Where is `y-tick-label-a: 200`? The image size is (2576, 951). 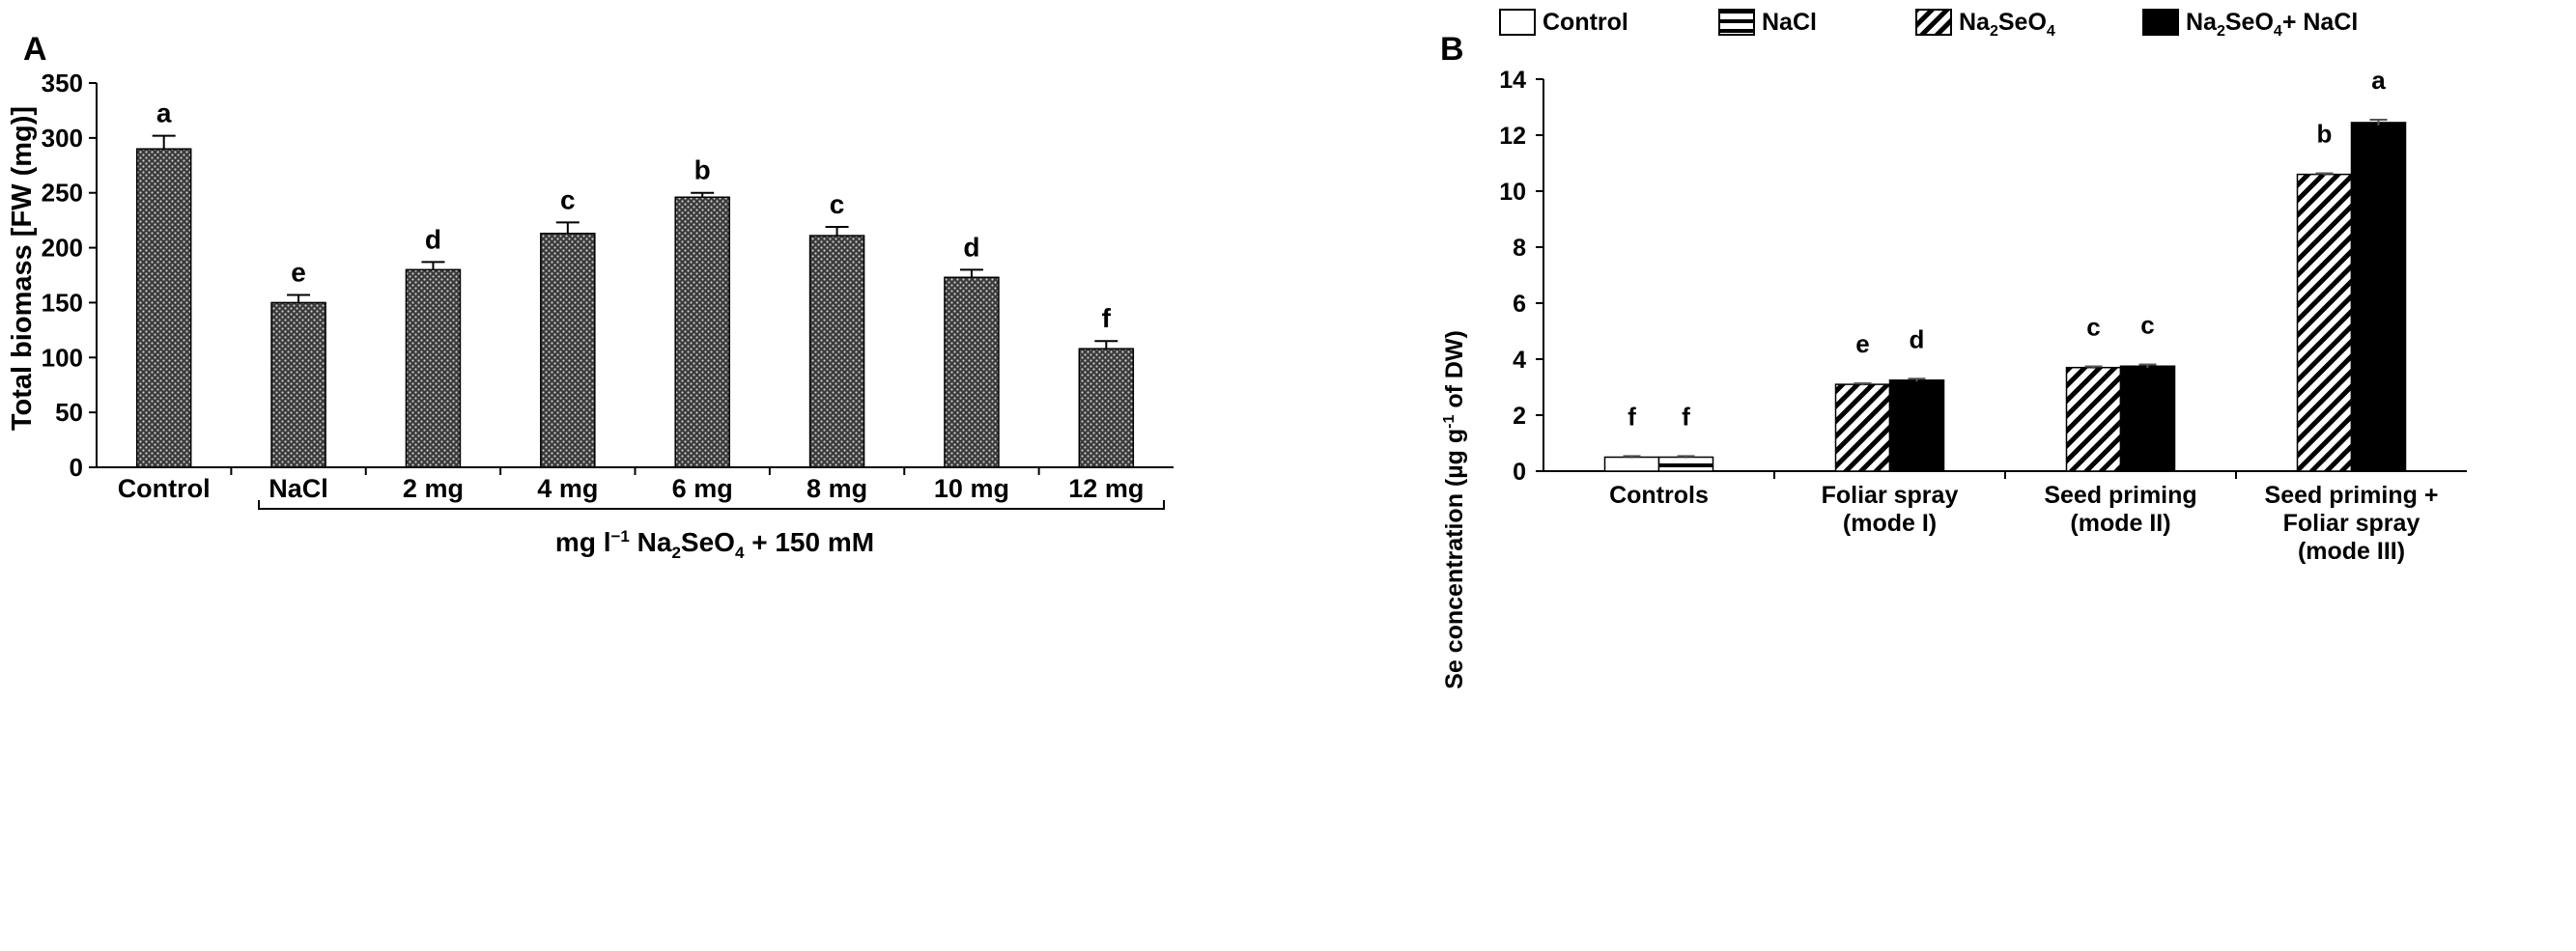
y-tick-label-a: 200 is located at coordinates (62, 248).